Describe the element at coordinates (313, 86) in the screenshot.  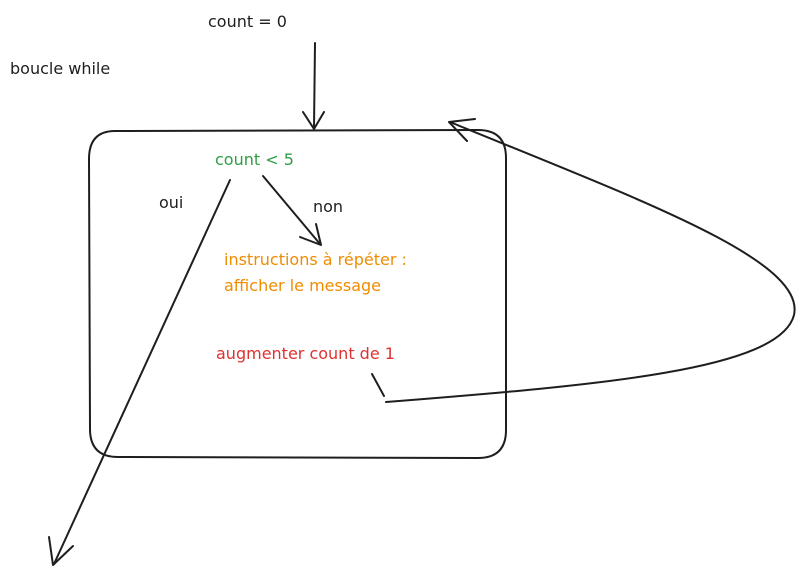
I see `entry-arrow` at that location.